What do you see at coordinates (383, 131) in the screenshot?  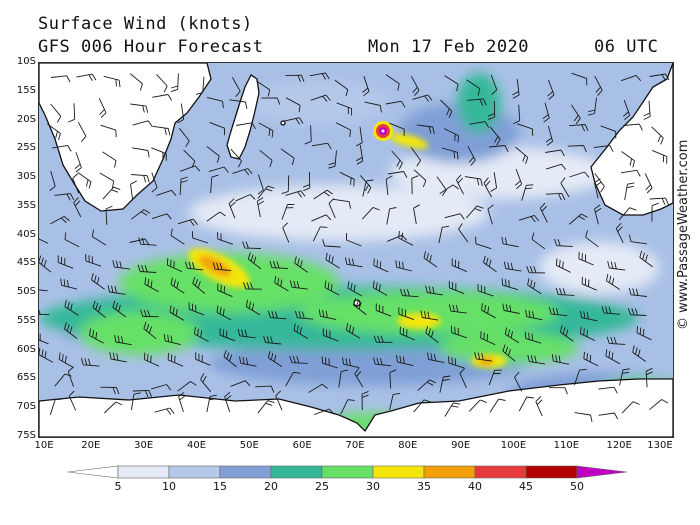 I see `cyclone-marker` at bounding box center [383, 131].